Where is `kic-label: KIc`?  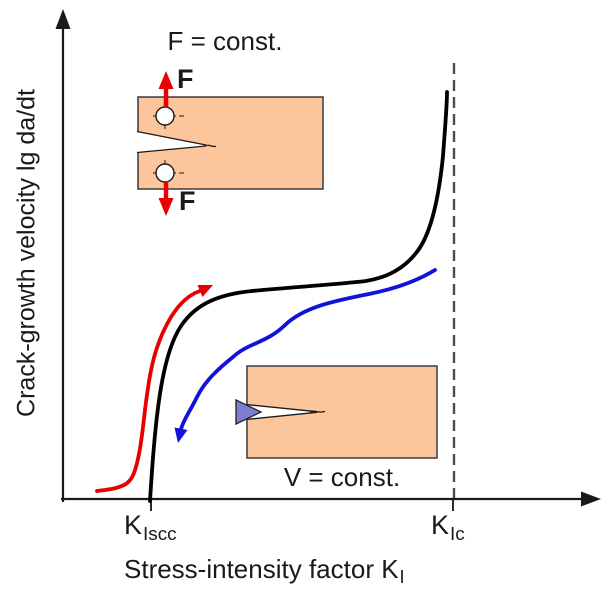
kic-label: KIc is located at coordinates (448, 527).